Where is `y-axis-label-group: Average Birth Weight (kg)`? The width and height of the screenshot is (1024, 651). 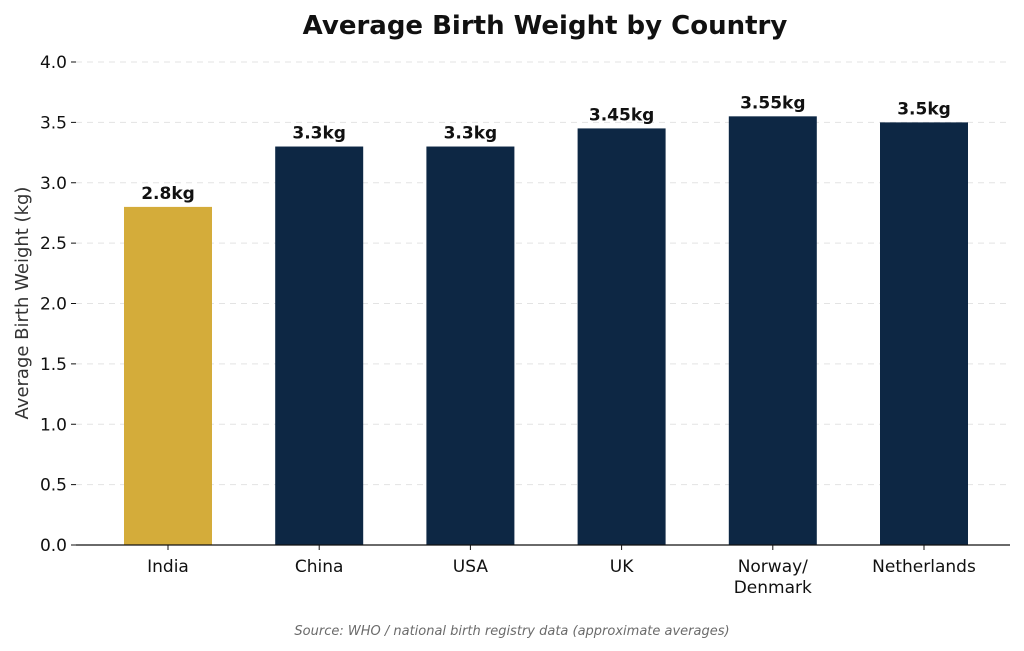
y-axis-label-group: Average Birth Weight (kg) is located at coordinates (22, 303).